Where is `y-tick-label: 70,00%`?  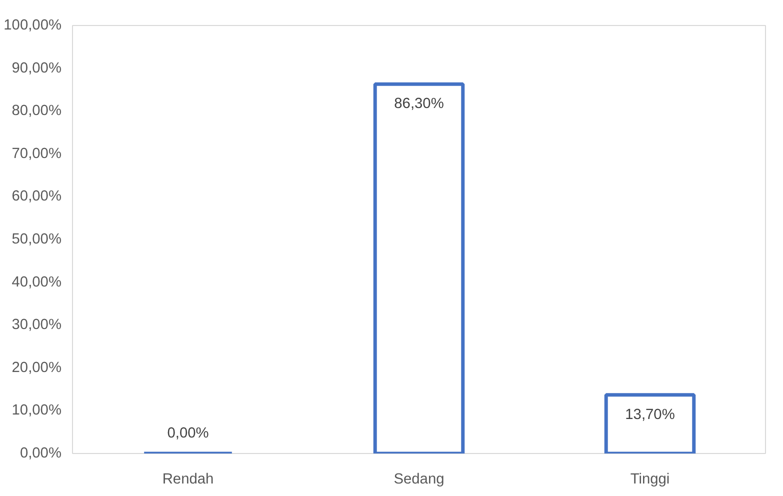
y-tick-label: 70,00% is located at coordinates (37, 154).